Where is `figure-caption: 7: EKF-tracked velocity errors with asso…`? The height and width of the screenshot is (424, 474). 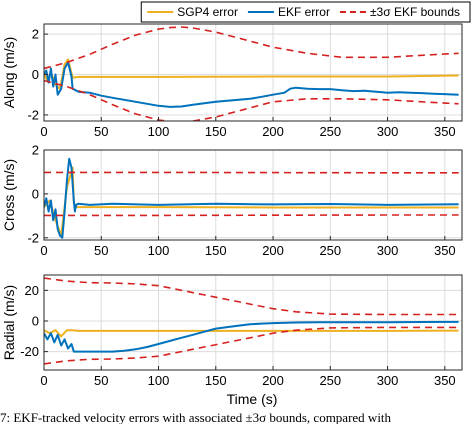 figure-caption: 7: EKF-tracked velocity errors with asso… is located at coordinates (237, 417).